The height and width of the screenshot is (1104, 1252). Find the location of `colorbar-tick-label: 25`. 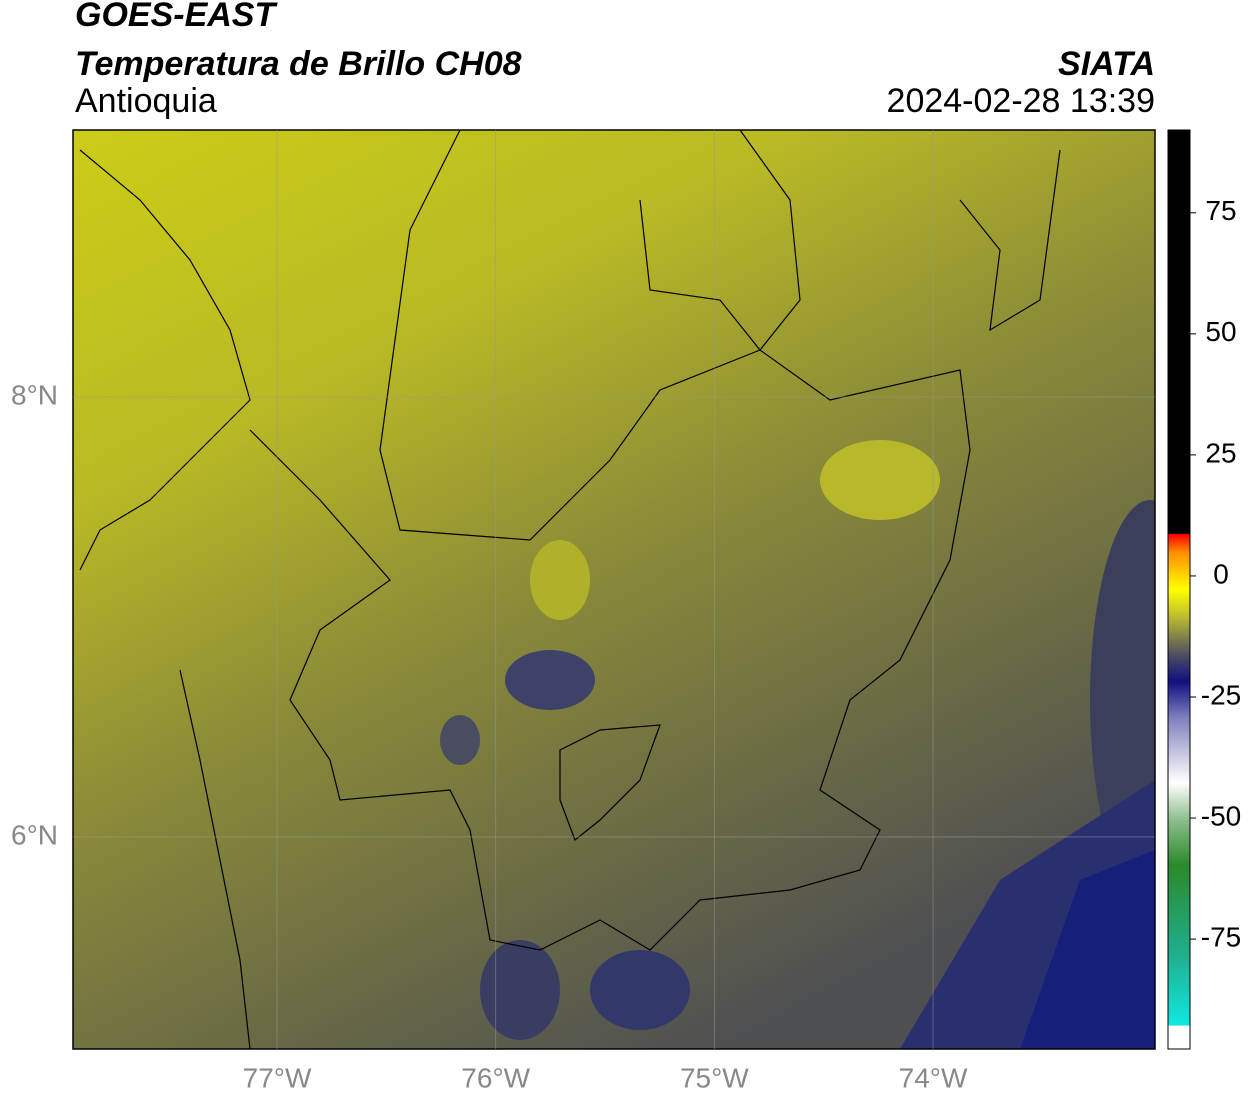

colorbar-tick-label: 25 is located at coordinates (1220, 452).